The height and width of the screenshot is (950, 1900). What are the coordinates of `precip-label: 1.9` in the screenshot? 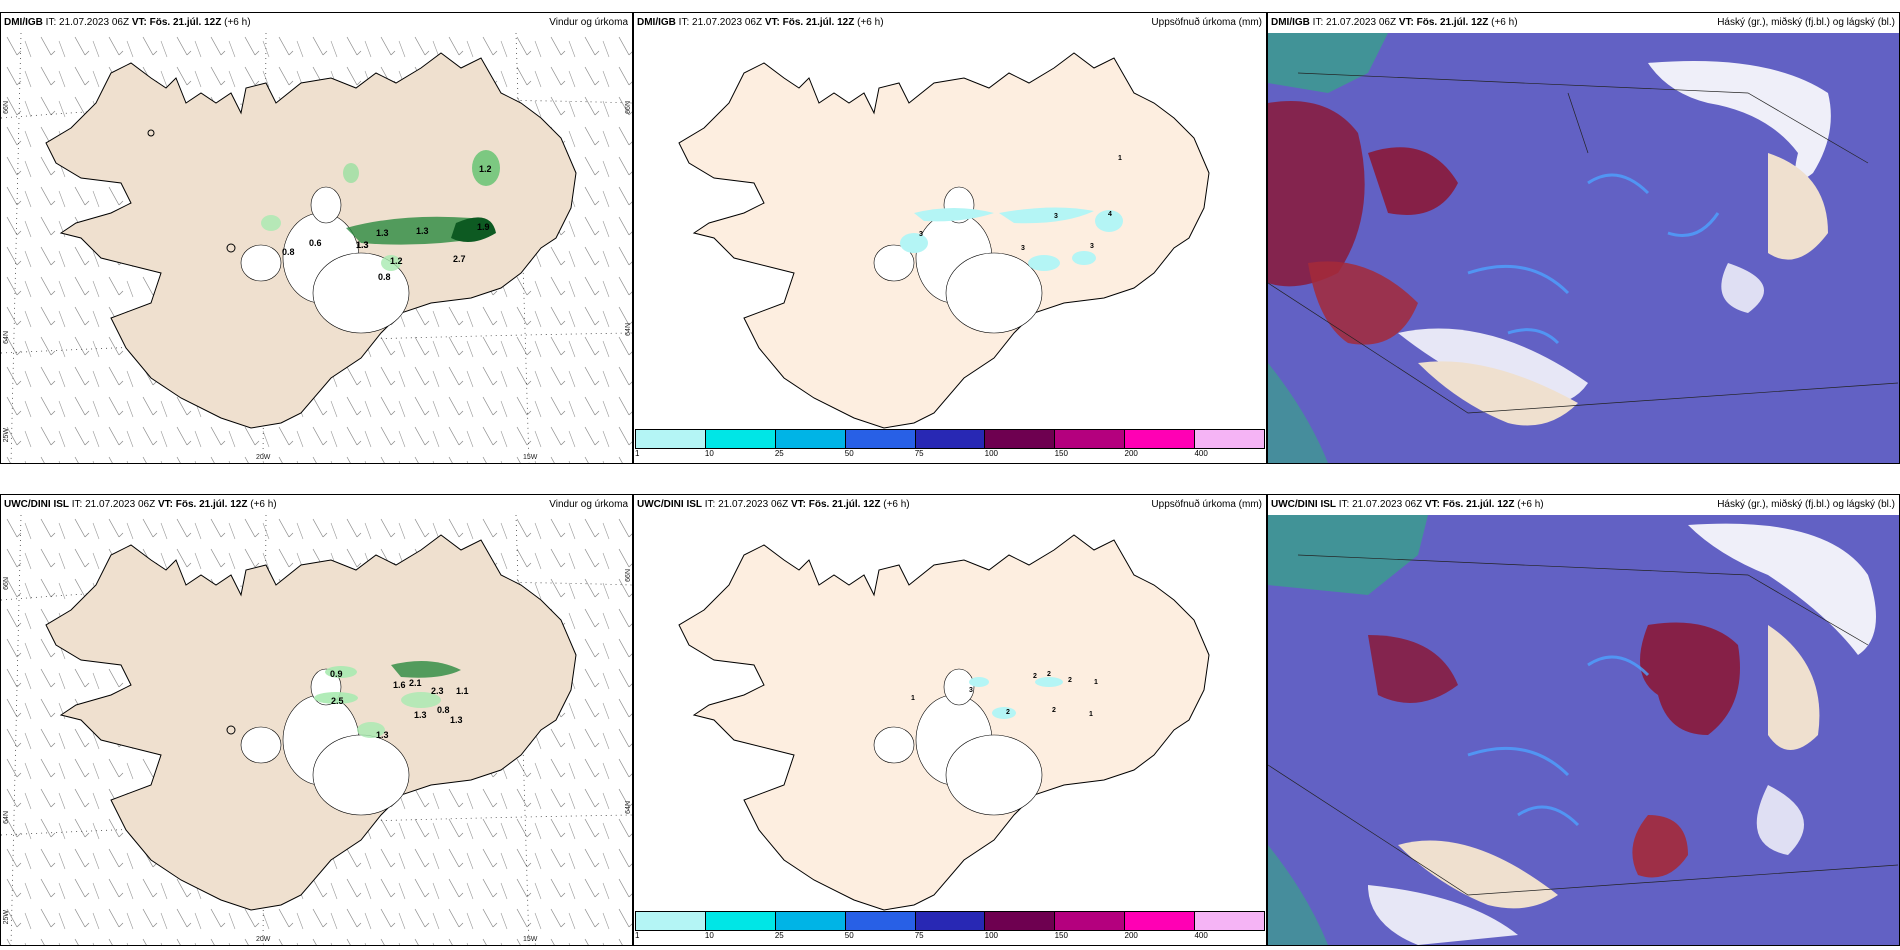 It's located at (483, 227).